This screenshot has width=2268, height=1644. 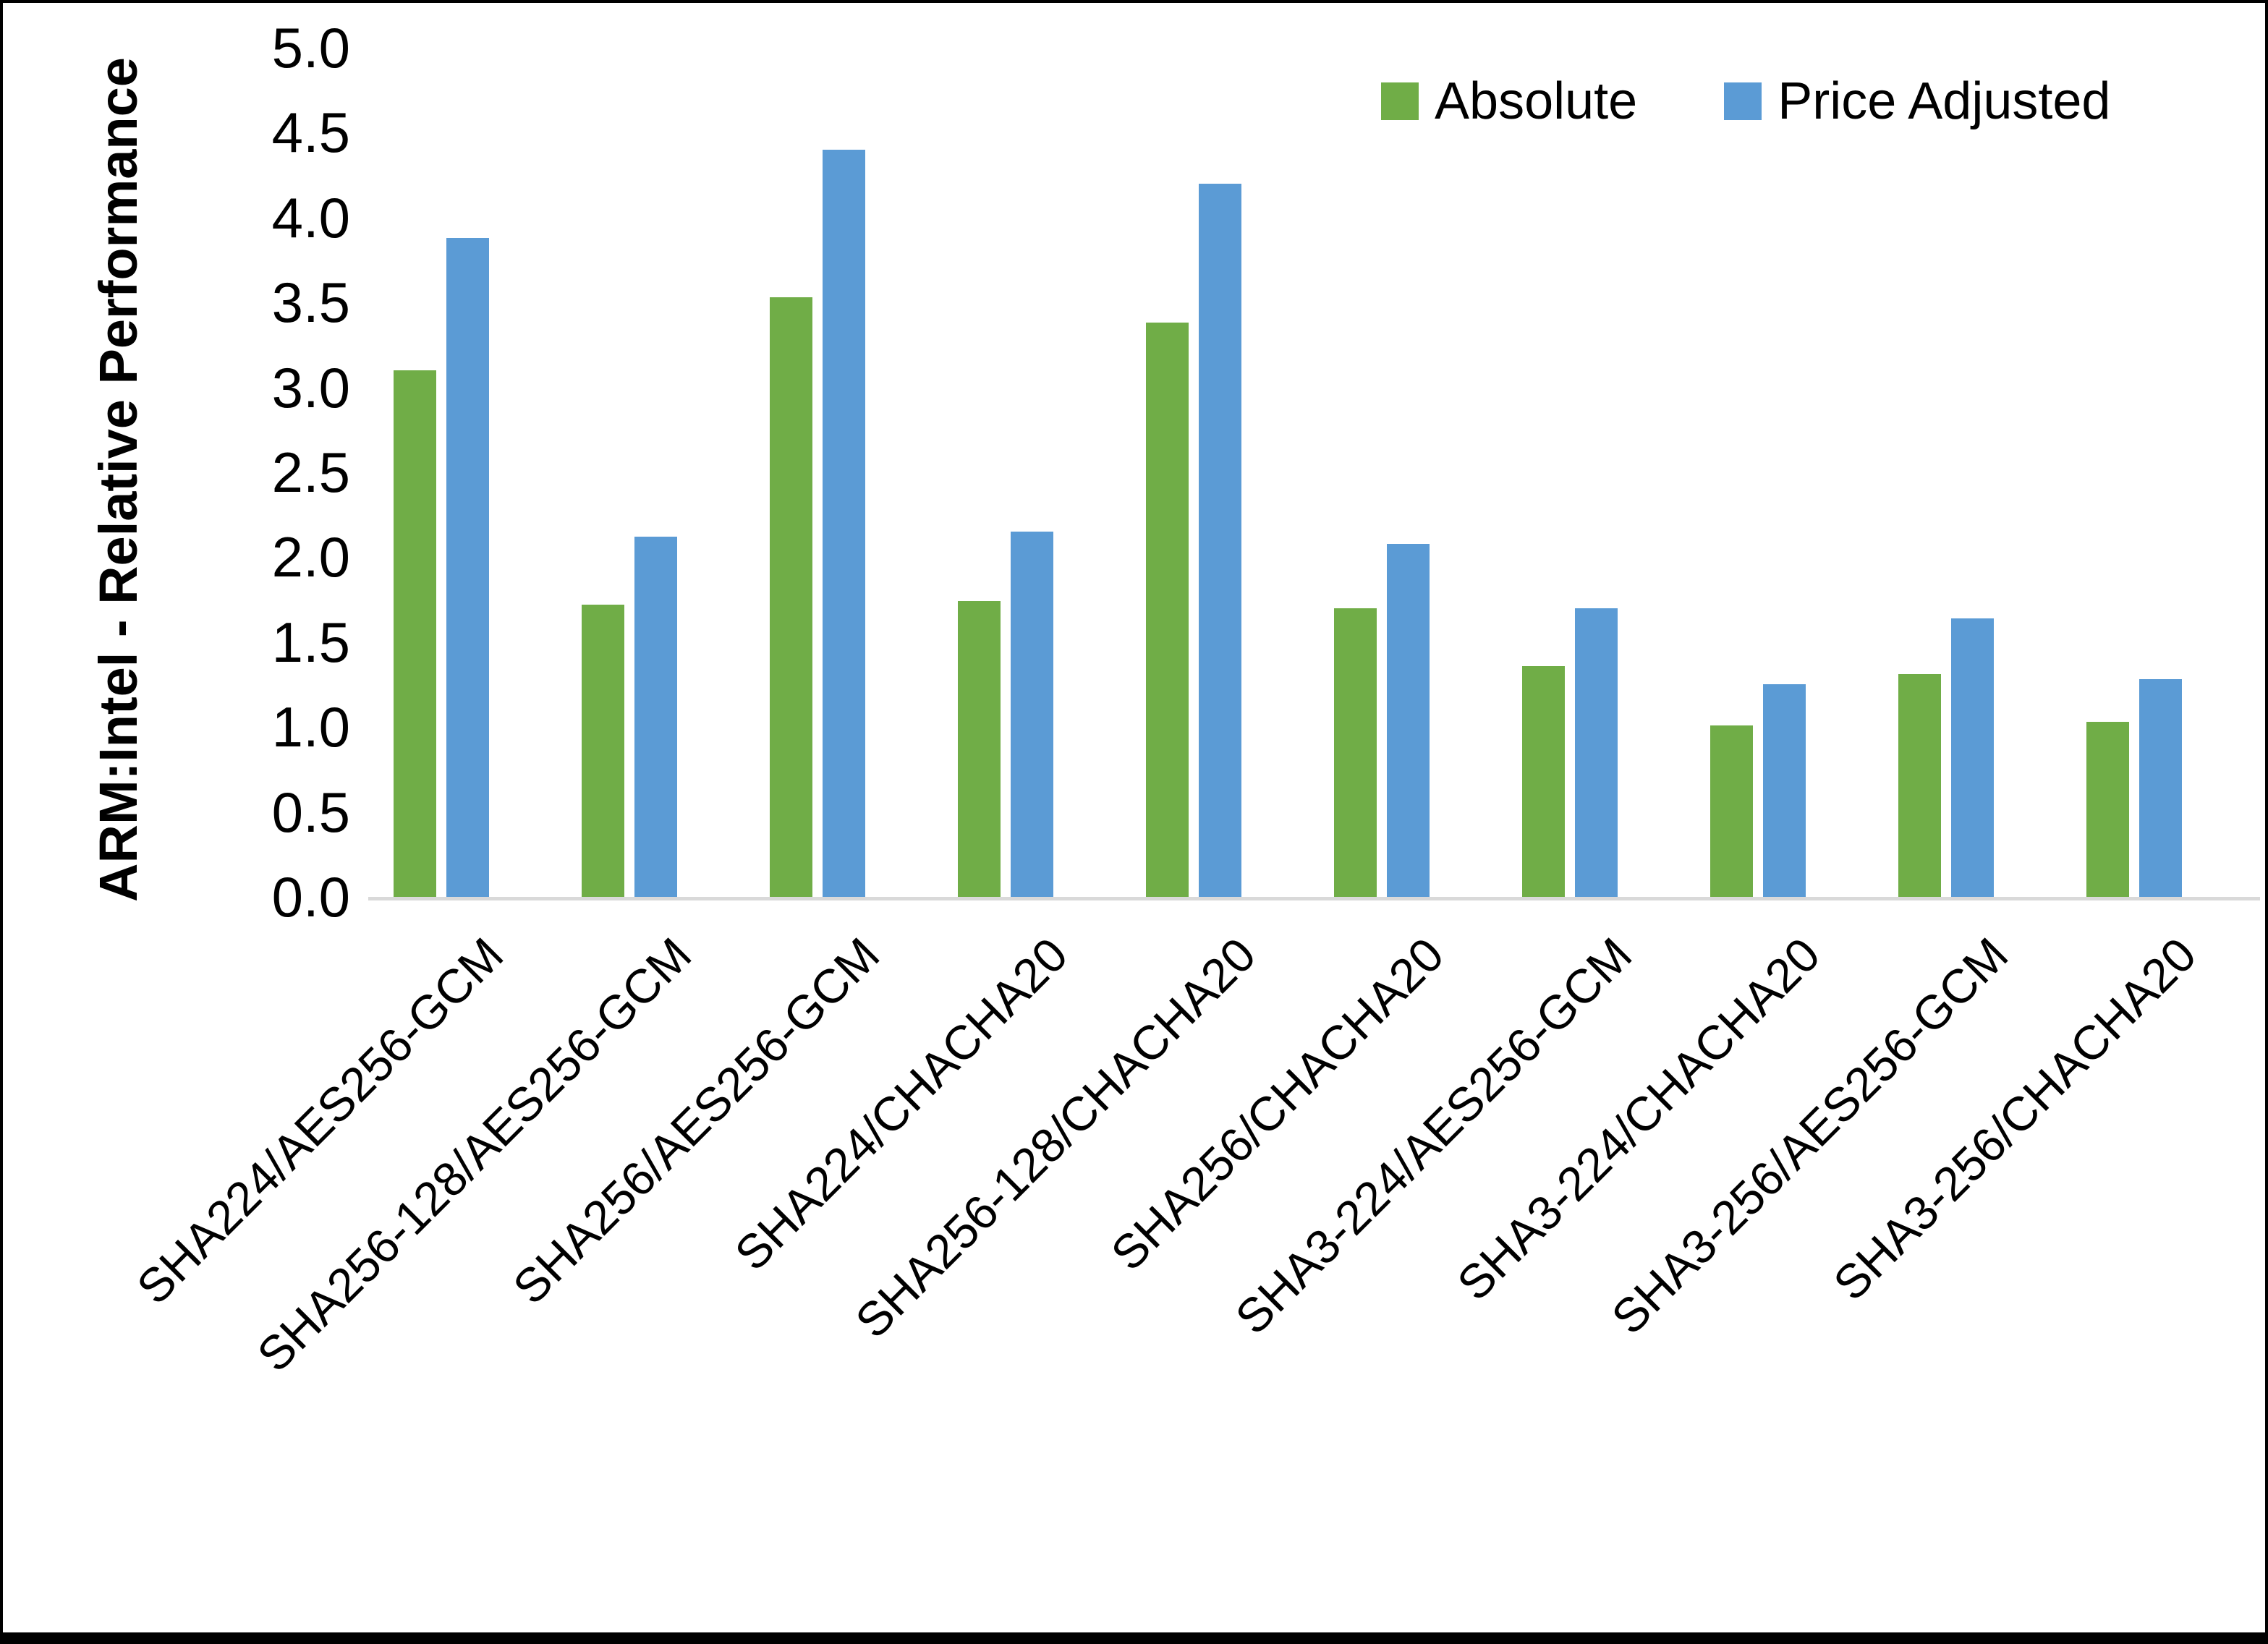 I want to click on legend-item-price-adjusted: Price Adjusted, so click(x=1917, y=101).